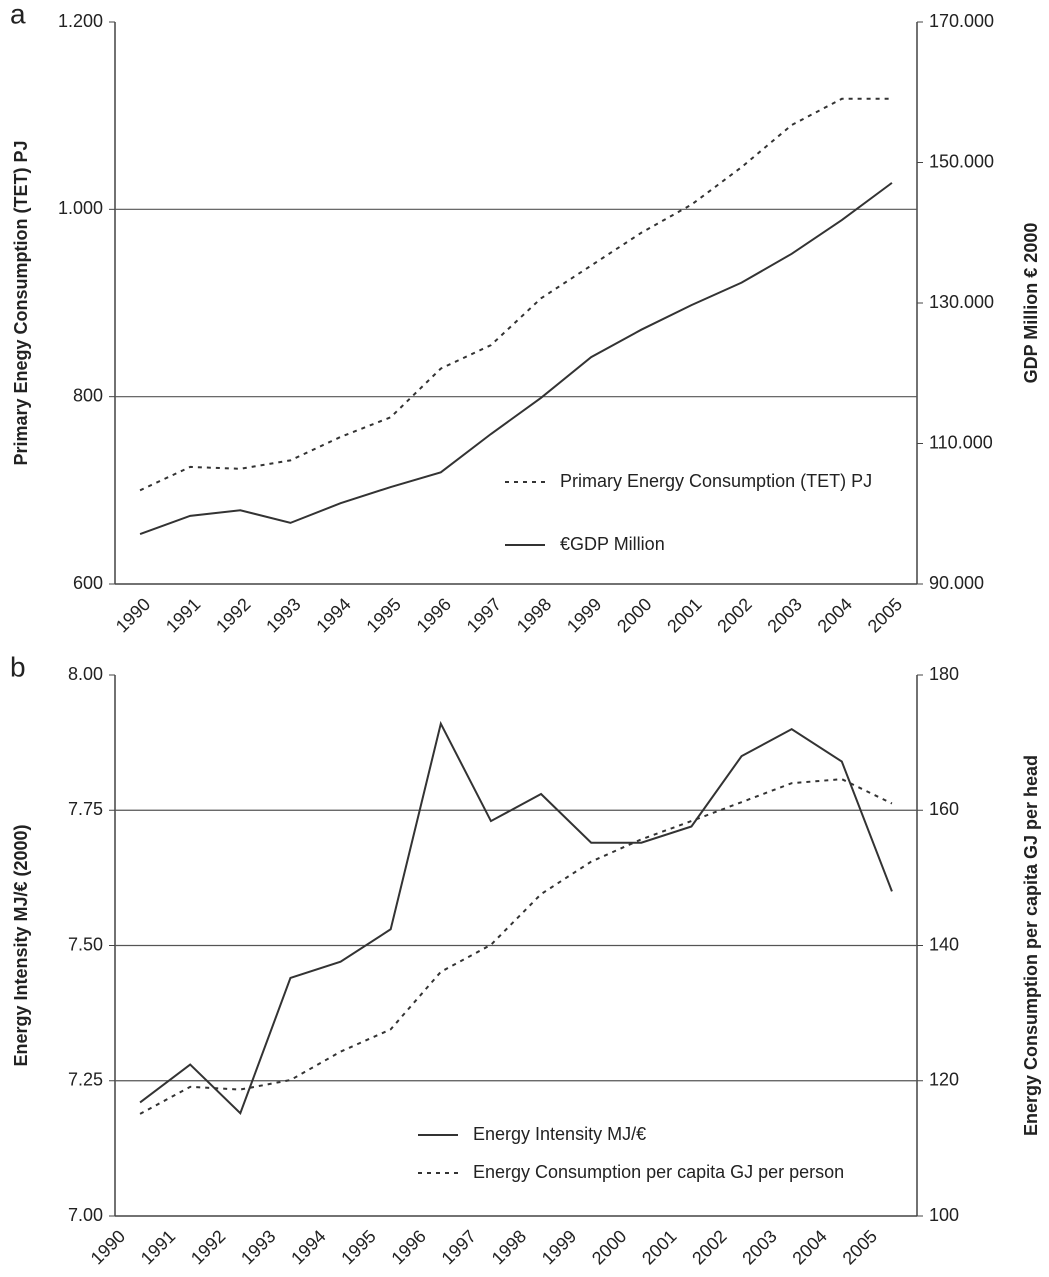 The image size is (1049, 1277). I want to click on y2-tick-label: 110.000, so click(961, 442).